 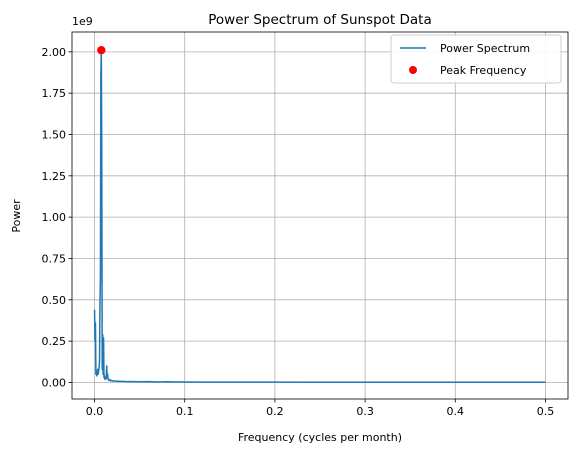 I want to click on x-tick-label: 0.1, so click(x=185, y=411).